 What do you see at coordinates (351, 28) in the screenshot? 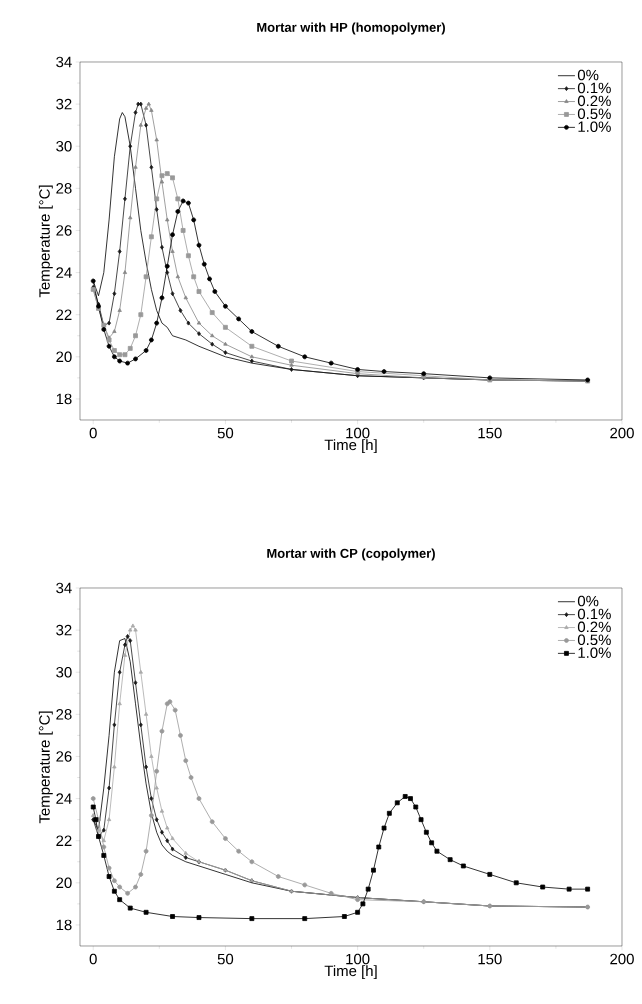
I see `chart-title: Mortar with HP (homopolymer)` at bounding box center [351, 28].